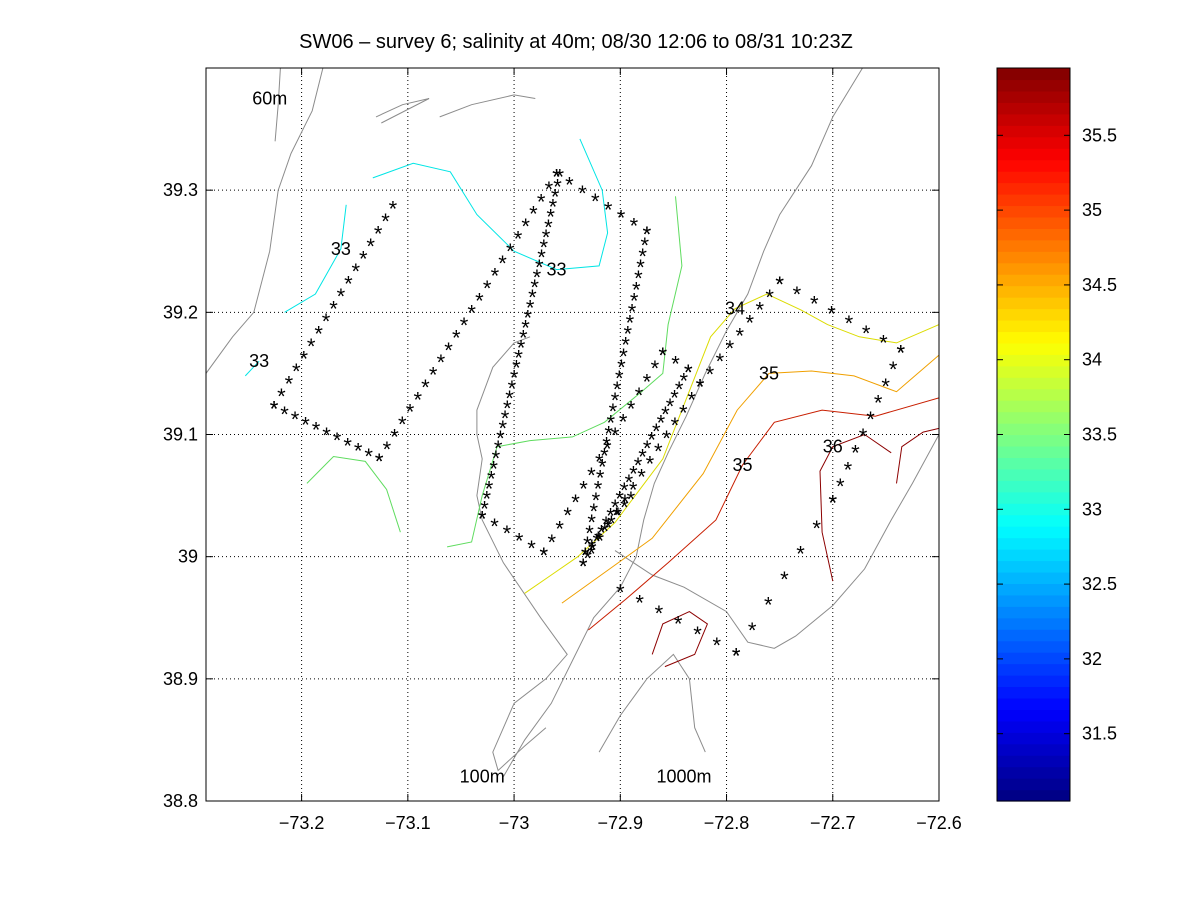 This screenshot has height=901, width=1201. Describe the element at coordinates (1033, 435) in the screenshot. I see `colorbar-gradient` at that location.